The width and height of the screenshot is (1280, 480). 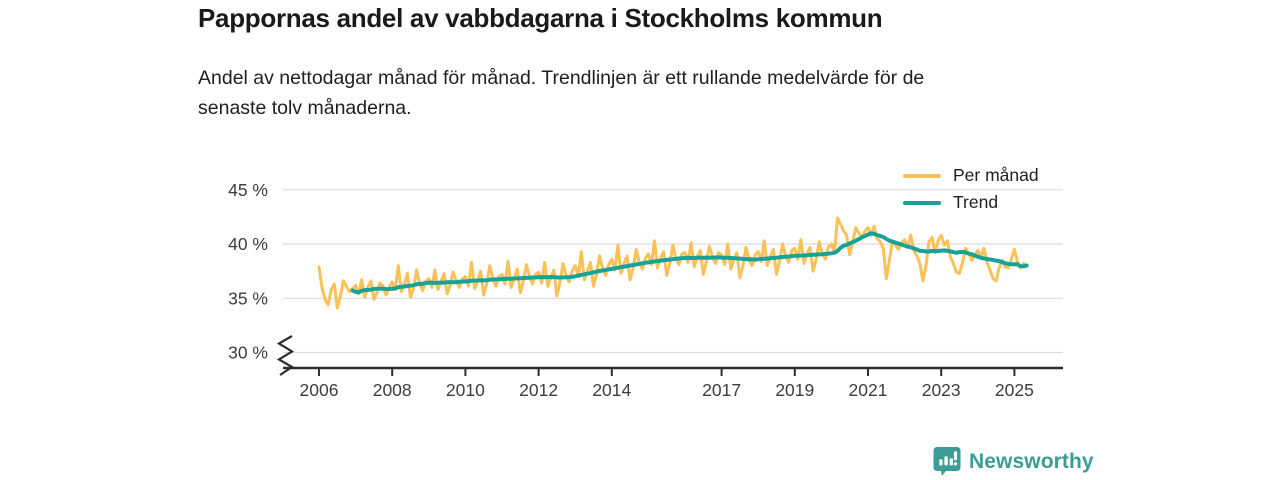 I want to click on newsworthy-brand-link: Newsworthy, so click(x=1013, y=461).